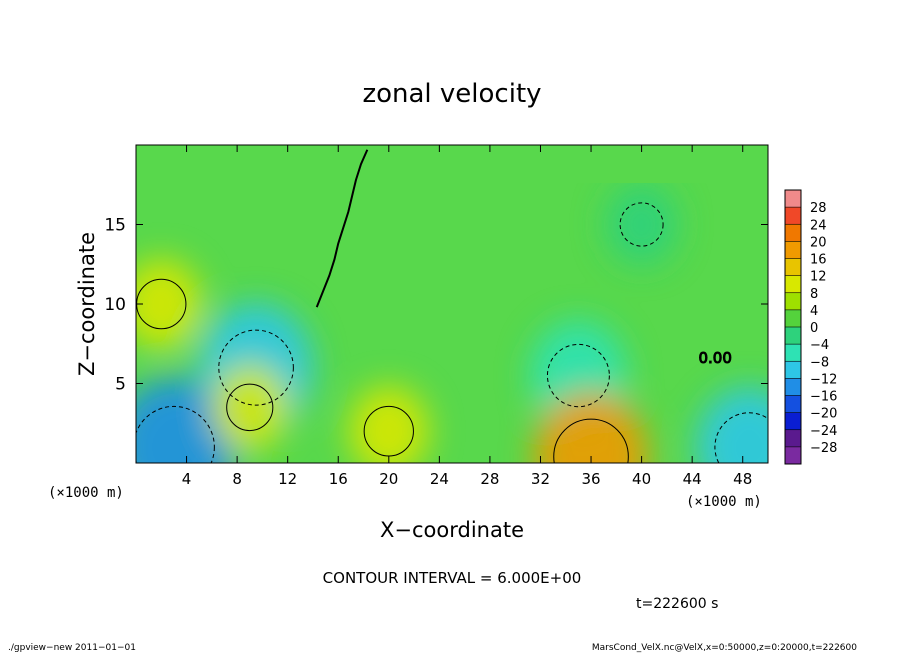 This screenshot has height=654, width=904. I want to click on x-axis-unit-left: (×1000 m), so click(86, 493).